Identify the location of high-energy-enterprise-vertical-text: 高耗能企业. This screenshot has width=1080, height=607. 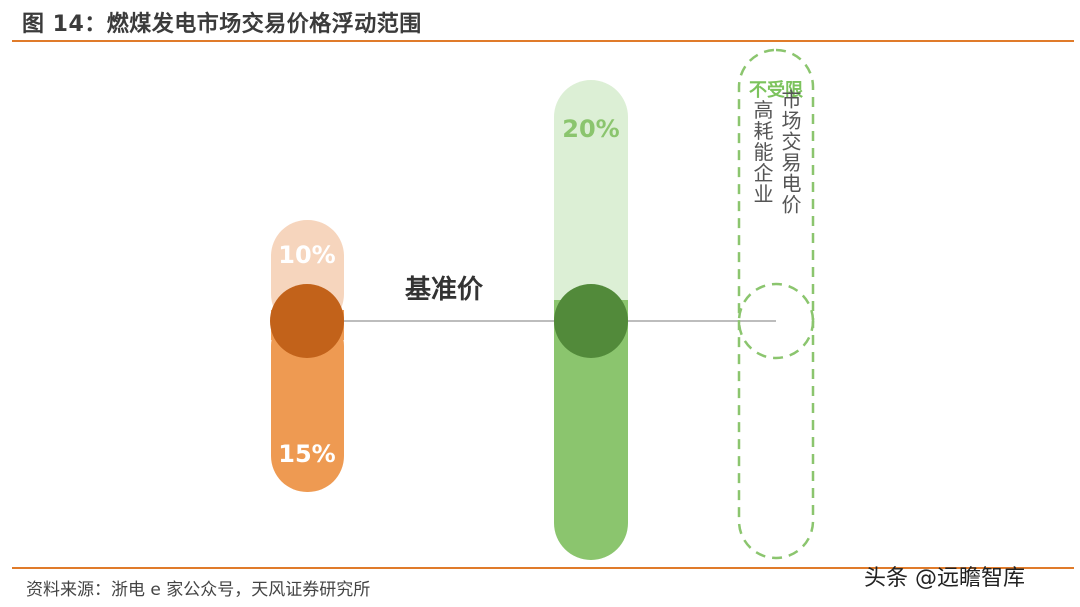
(762, 151).